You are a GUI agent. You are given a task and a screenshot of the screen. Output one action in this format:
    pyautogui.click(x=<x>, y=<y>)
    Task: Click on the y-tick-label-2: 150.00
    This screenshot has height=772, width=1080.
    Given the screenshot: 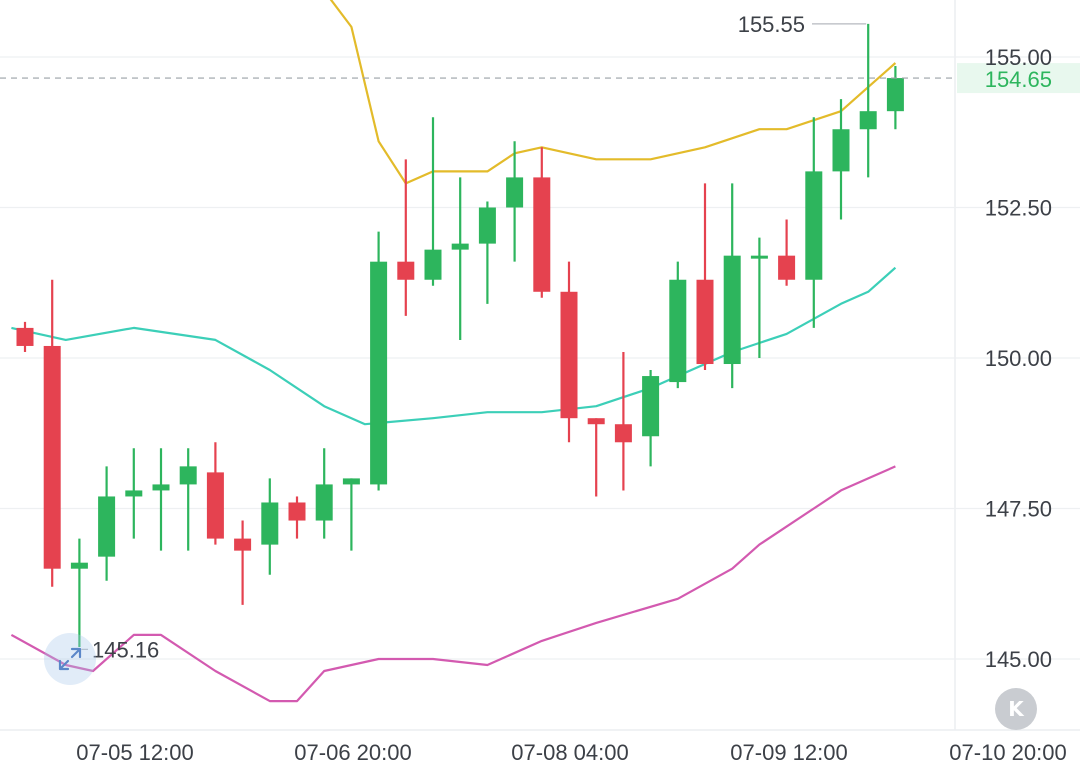 What is the action you would take?
    pyautogui.click(x=1018, y=358)
    